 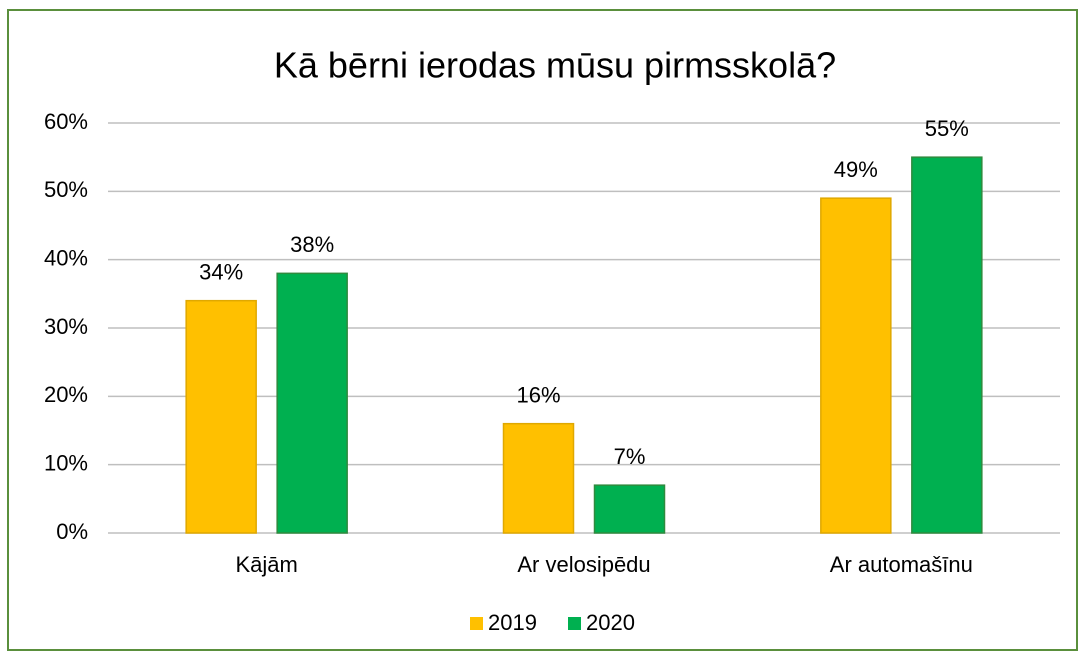 I want to click on y-tick-label: 60%, so click(x=66, y=121).